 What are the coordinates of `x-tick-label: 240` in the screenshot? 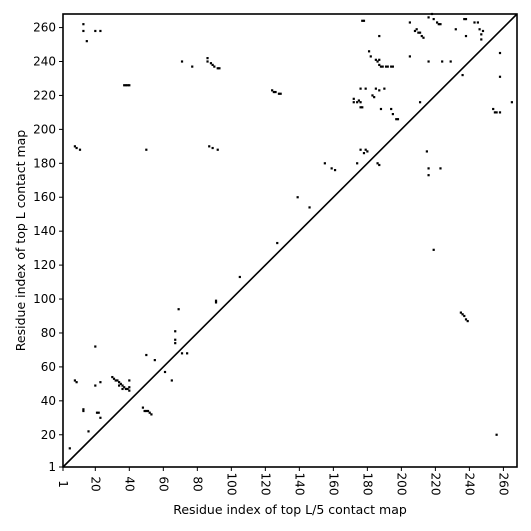 It's located at (469, 484).